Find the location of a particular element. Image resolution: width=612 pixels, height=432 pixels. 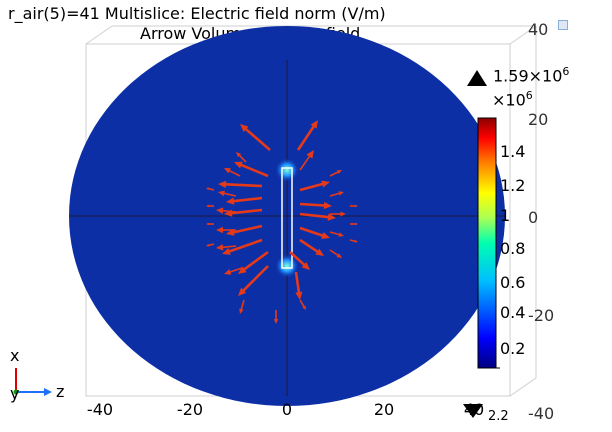

x-axis-tick: -20 is located at coordinates (190, 409).